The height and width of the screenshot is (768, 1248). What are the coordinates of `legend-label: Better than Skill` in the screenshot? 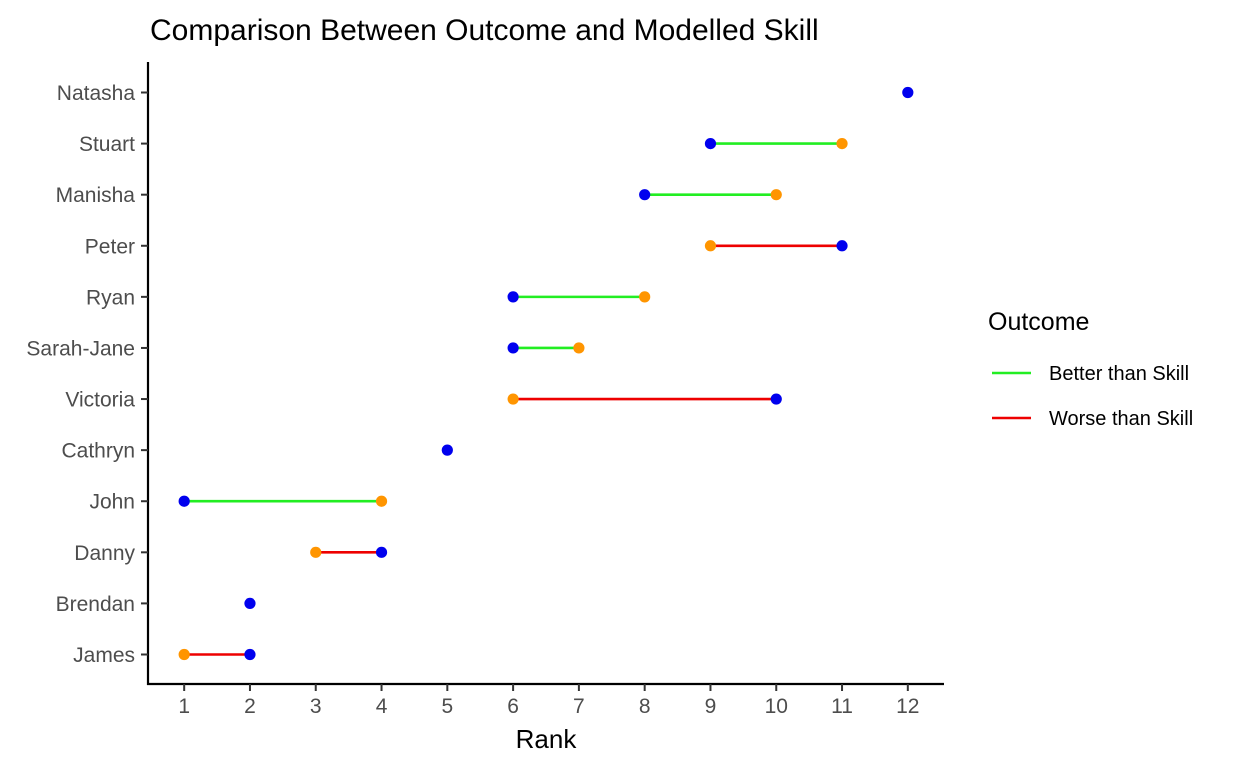 It's located at (1119, 374).